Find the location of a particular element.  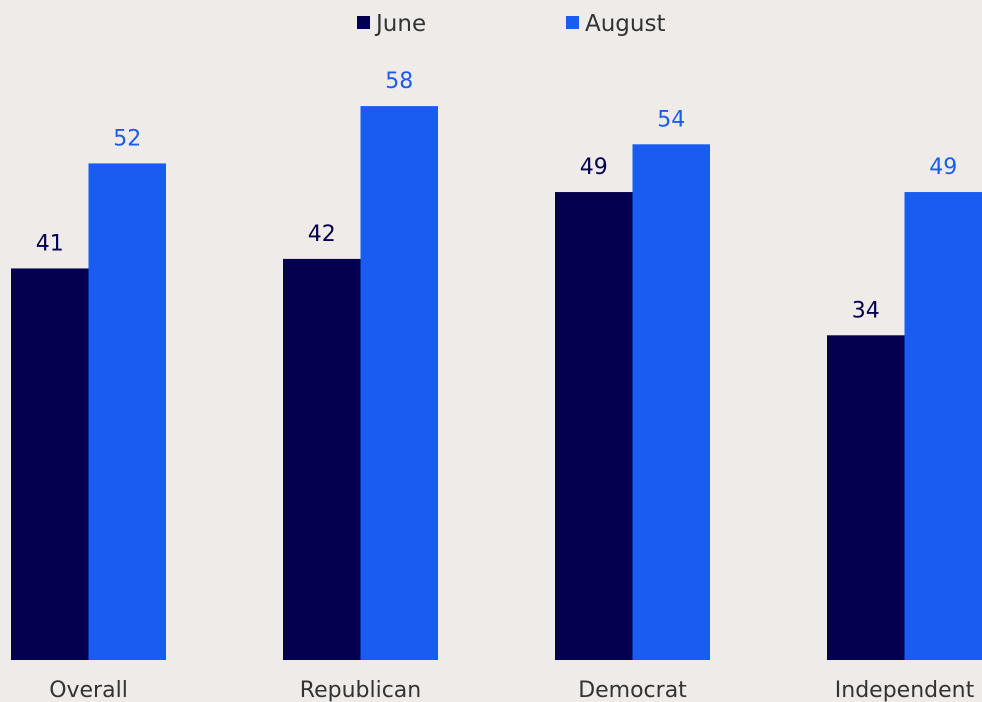

value-label-independent-august: 49 is located at coordinates (943, 167).